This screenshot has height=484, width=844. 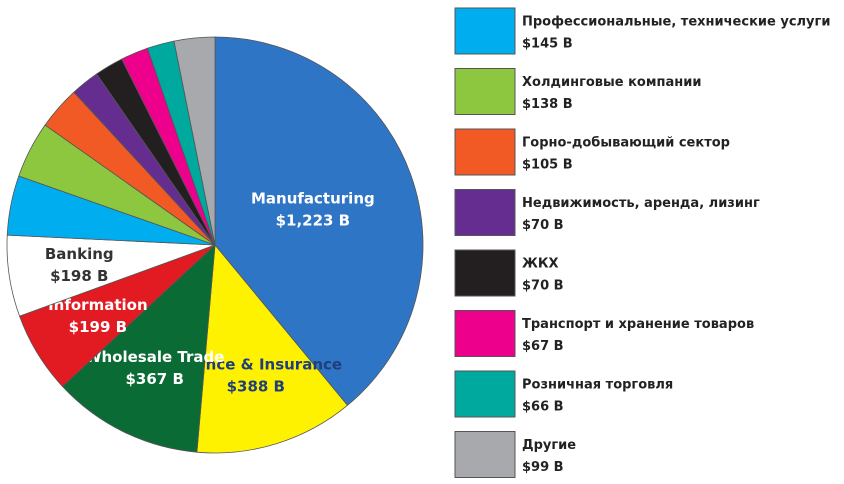 I want to click on slice-value: $388 B, so click(x=256, y=387).